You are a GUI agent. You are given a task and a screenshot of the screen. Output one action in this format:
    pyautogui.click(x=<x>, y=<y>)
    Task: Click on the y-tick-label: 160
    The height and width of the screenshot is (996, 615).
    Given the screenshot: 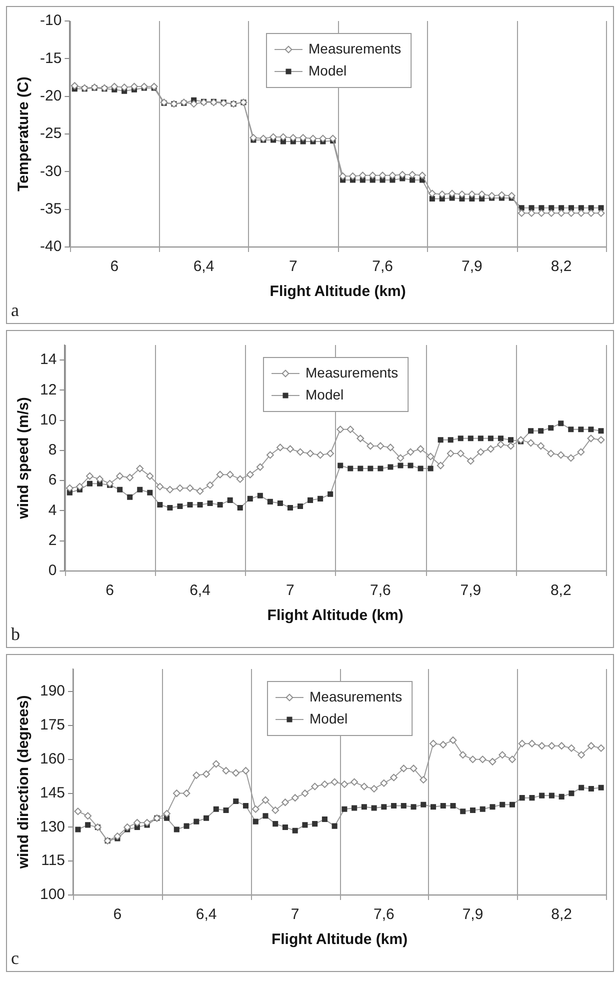 What is the action you would take?
    pyautogui.click(x=53, y=759)
    